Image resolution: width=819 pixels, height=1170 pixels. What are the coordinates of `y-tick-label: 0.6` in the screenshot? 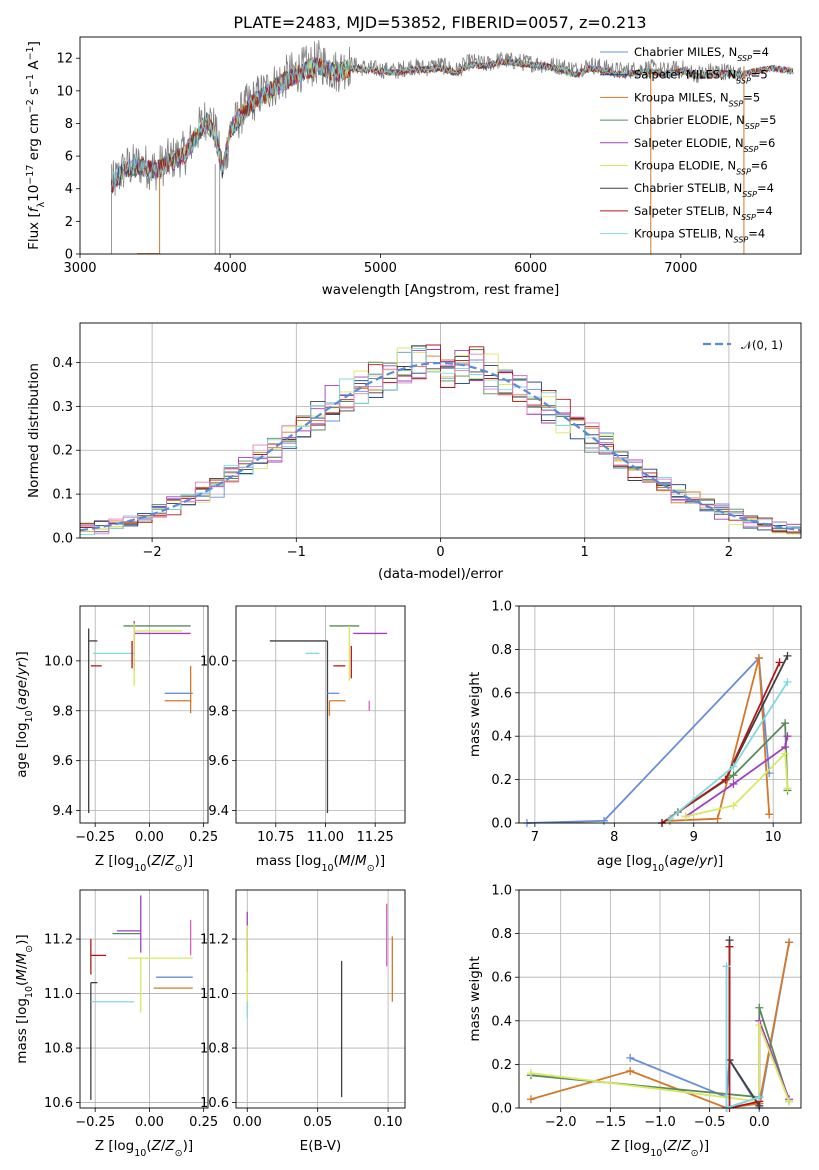 It's located at (501, 693).